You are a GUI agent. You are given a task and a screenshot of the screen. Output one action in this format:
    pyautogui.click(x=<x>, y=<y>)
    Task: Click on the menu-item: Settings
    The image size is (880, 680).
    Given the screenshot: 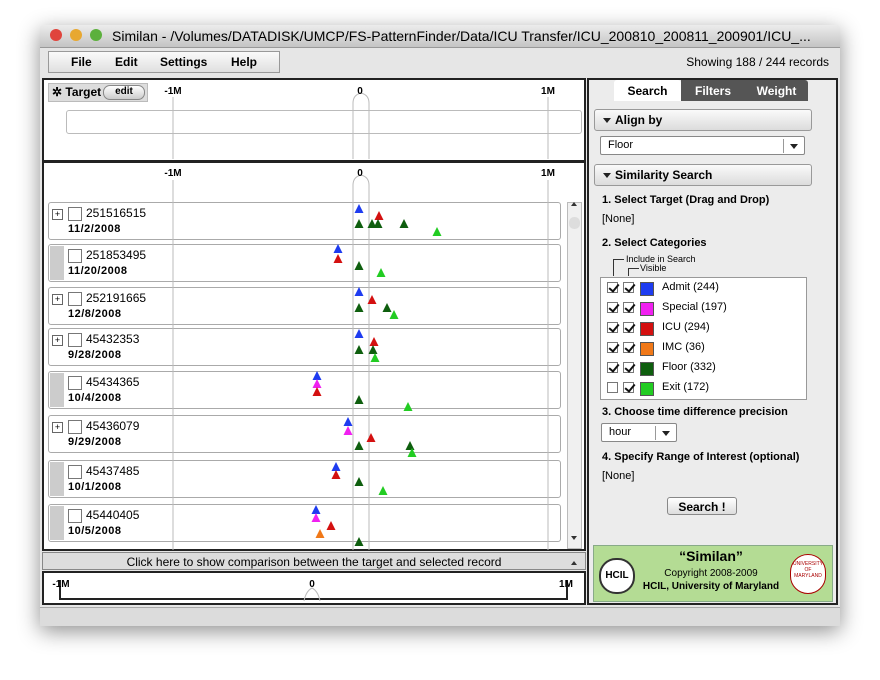 What is the action you would take?
    pyautogui.click(x=184, y=62)
    